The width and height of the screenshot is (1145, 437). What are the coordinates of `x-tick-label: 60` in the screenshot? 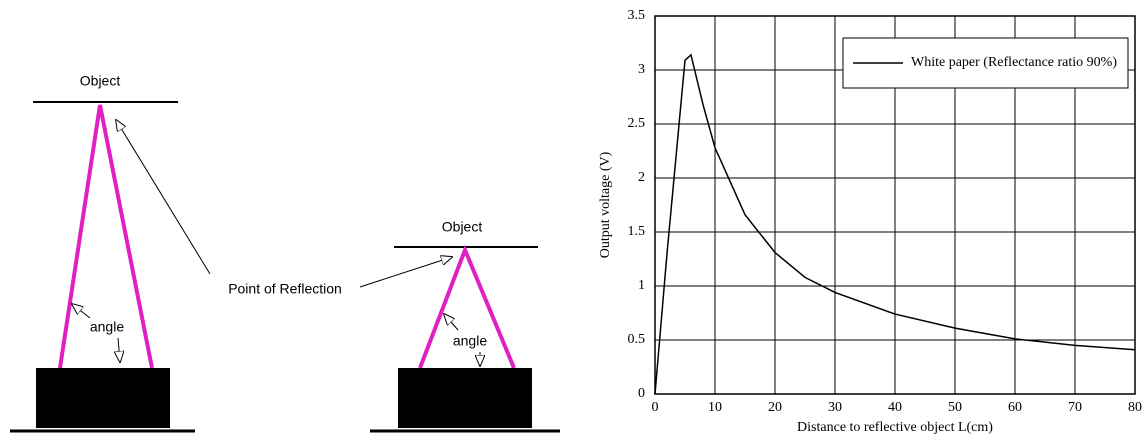 It's located at (1015, 407).